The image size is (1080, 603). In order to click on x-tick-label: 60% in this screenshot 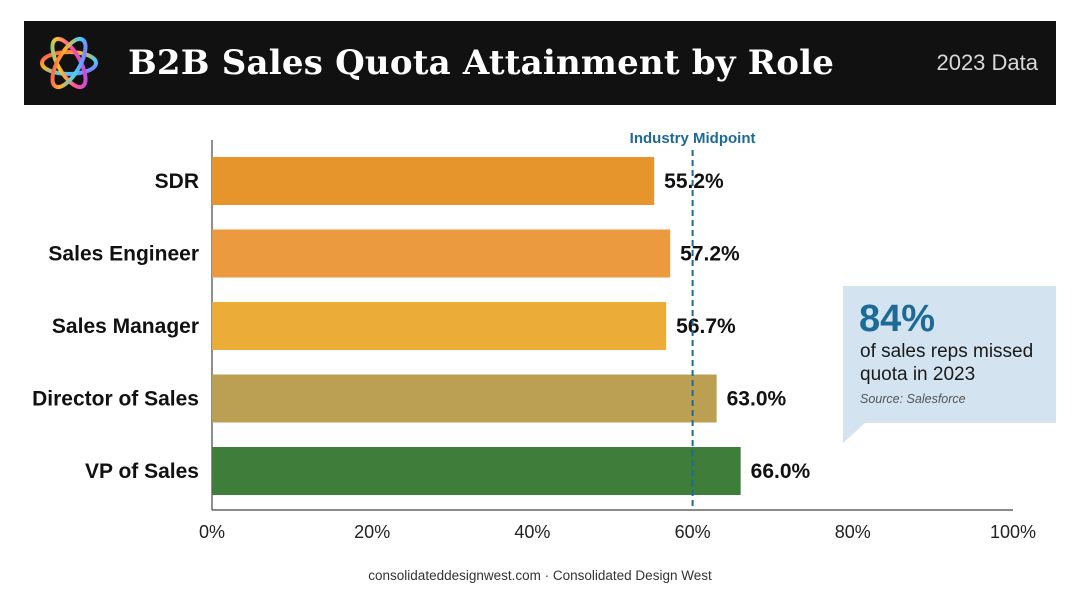, I will do `click(693, 532)`.